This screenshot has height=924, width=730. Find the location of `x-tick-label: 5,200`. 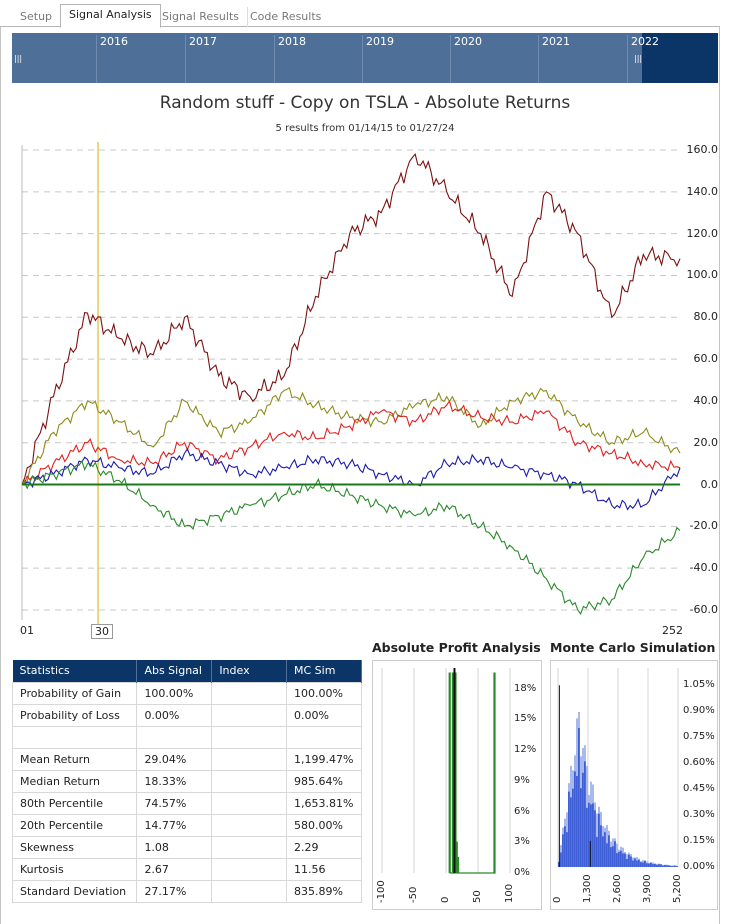

x-tick-label: 5,200 is located at coordinates (677, 888).